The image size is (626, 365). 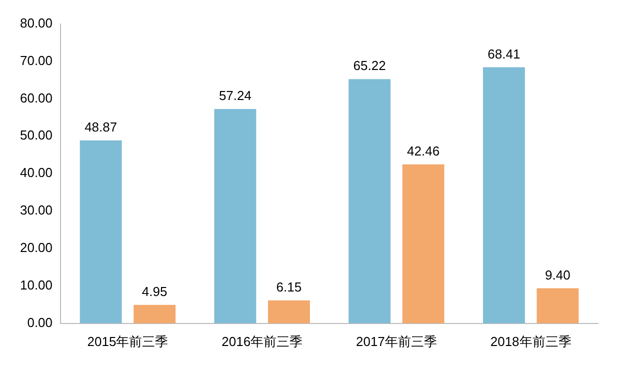 What do you see at coordinates (36, 248) in the screenshot?
I see `y-tick-label: 20.00` at bounding box center [36, 248].